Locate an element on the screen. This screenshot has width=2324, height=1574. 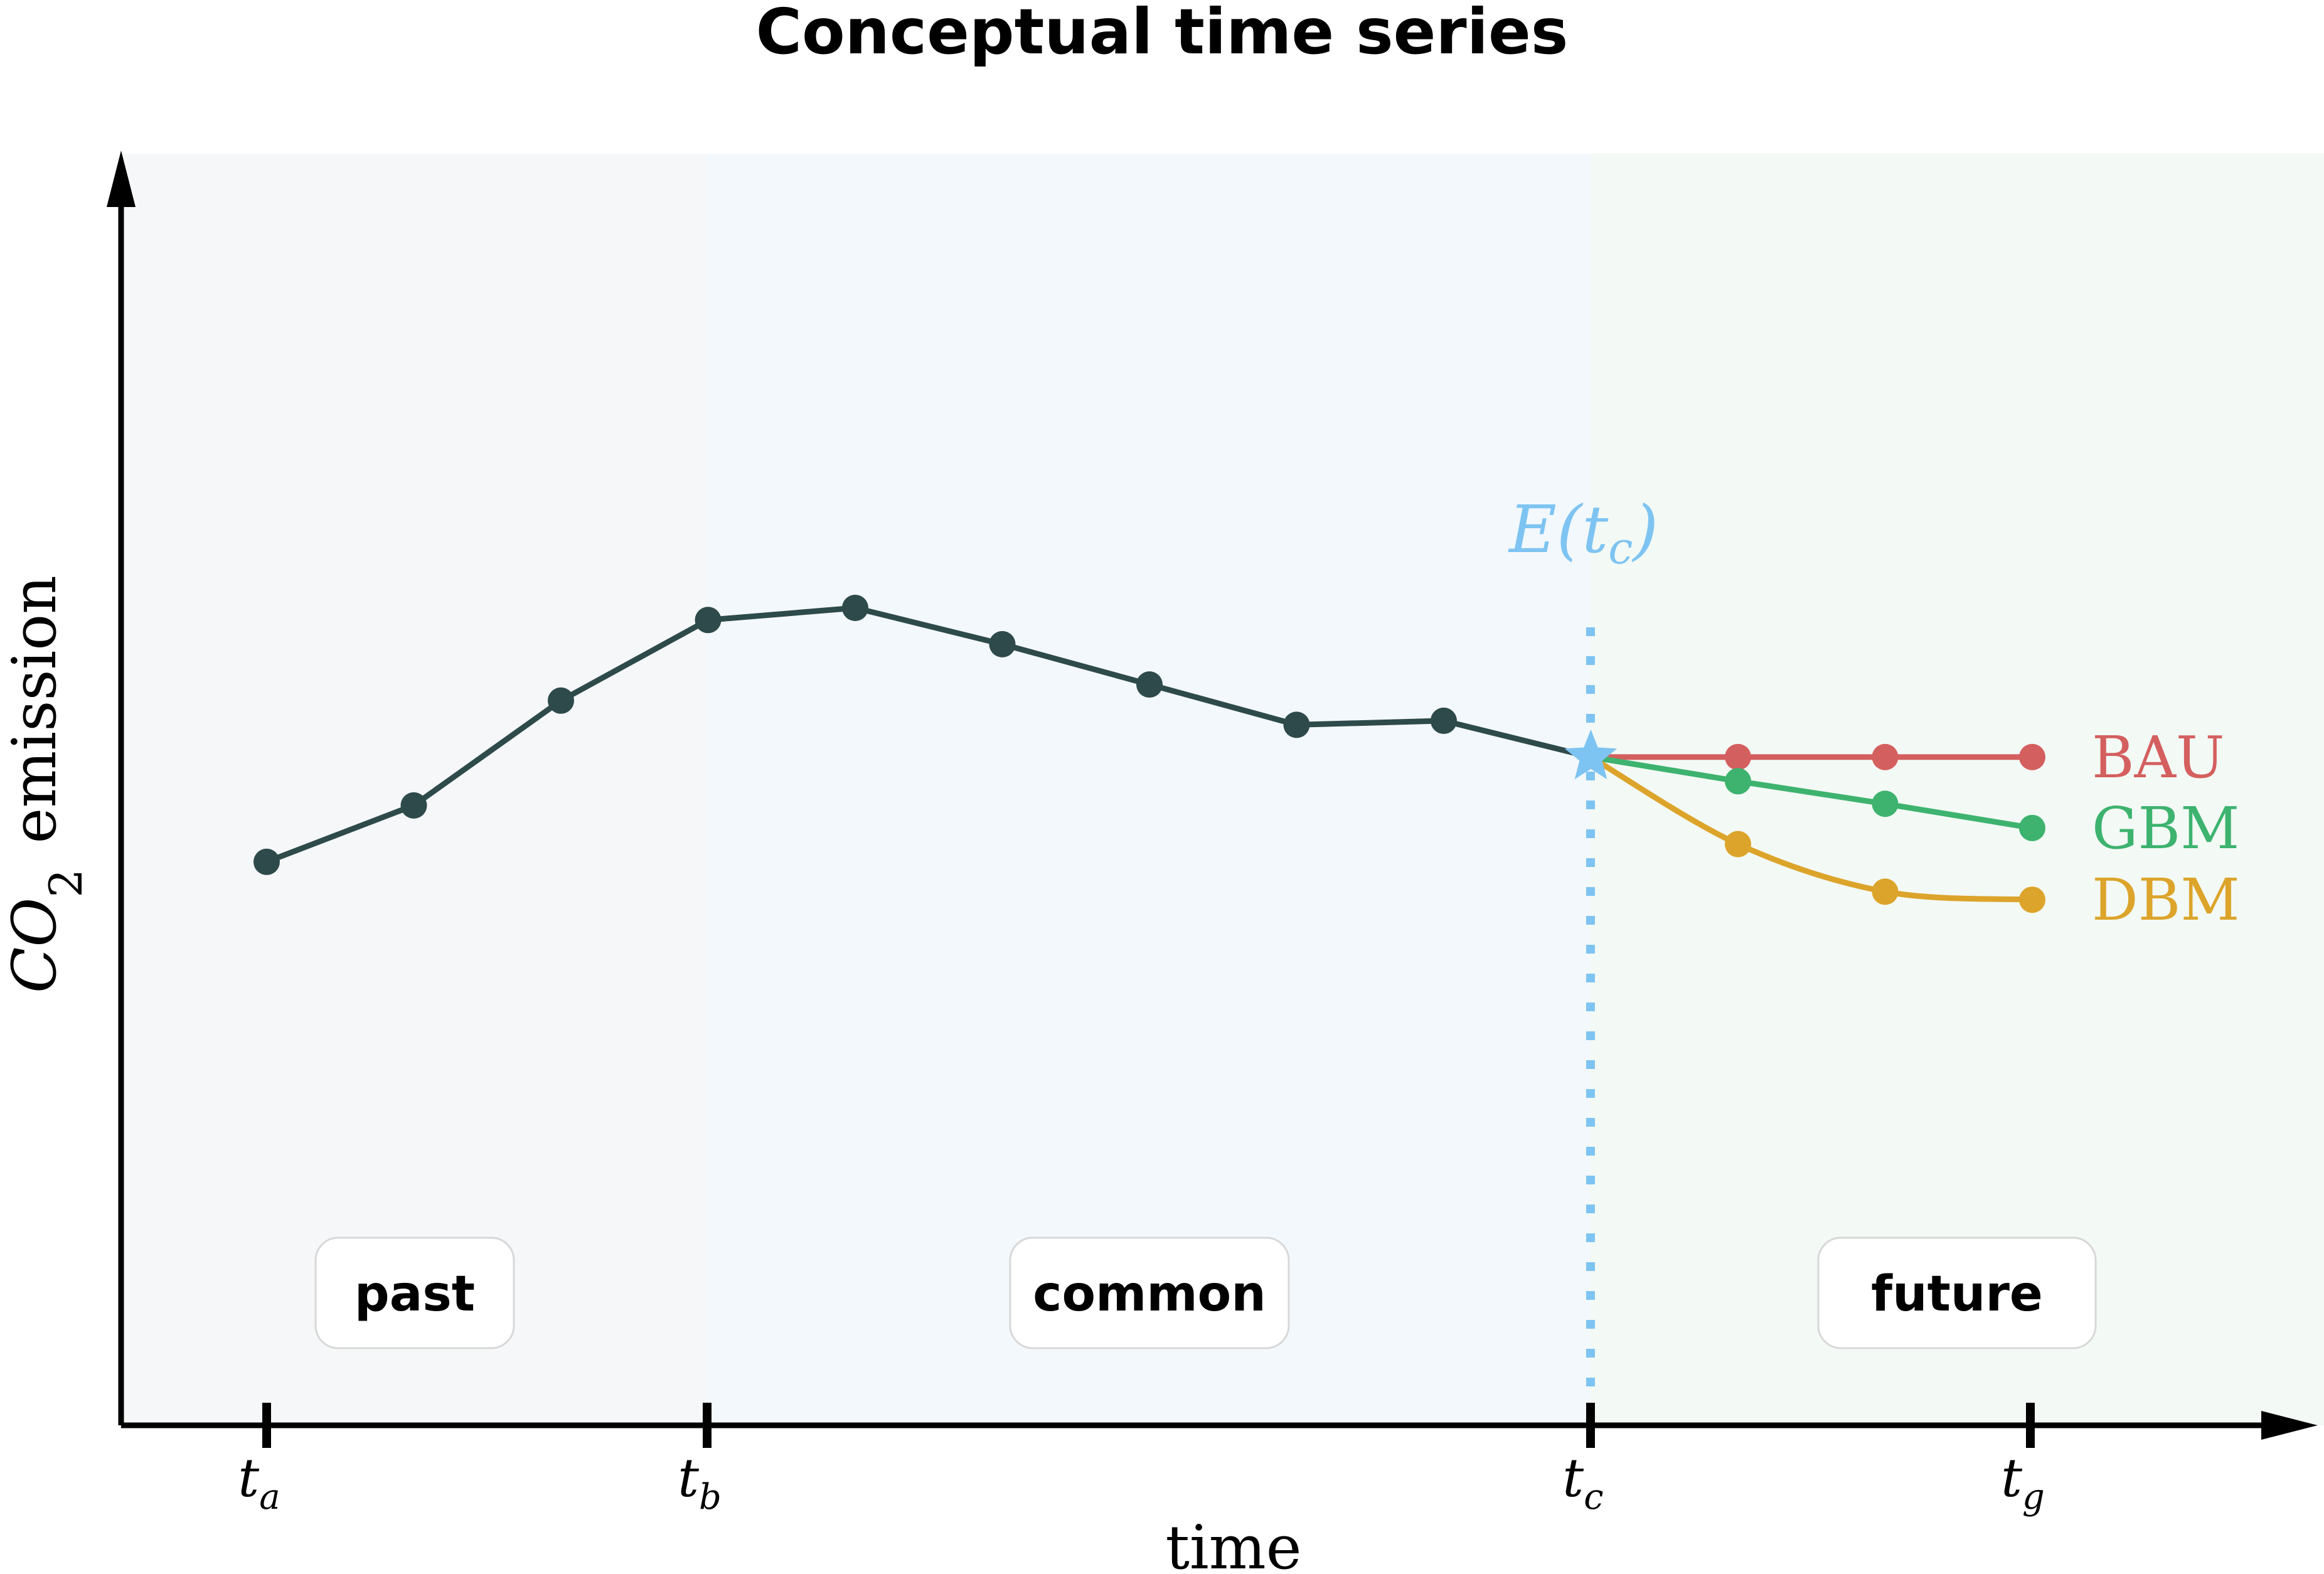
x-ticks: ta tb tc tg is located at coordinates (1141, 1460).